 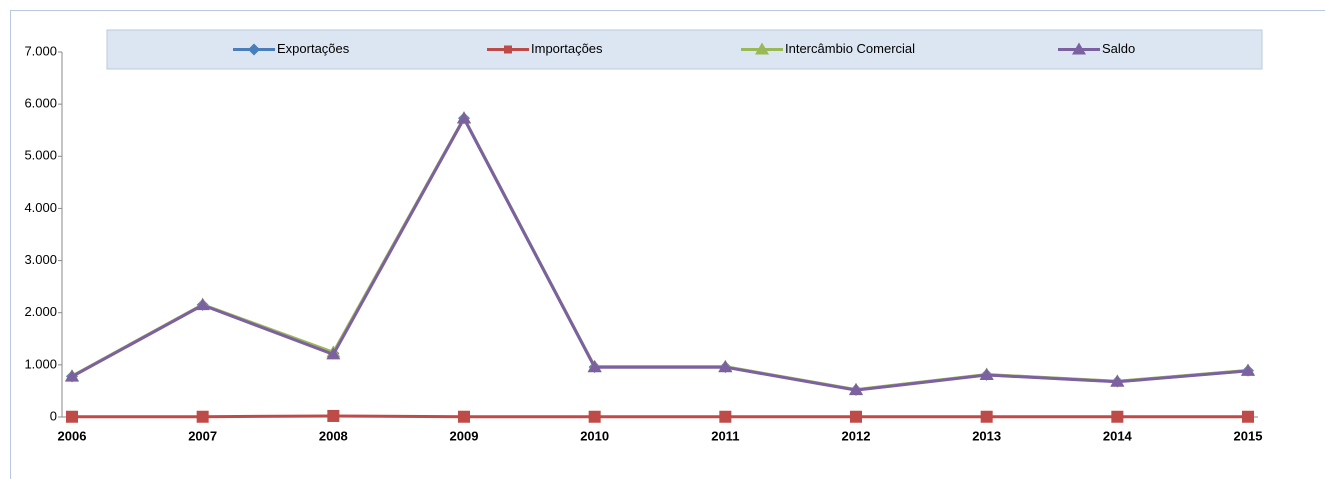 What do you see at coordinates (986, 435) in the screenshot?
I see `x-tick-label: 2013` at bounding box center [986, 435].